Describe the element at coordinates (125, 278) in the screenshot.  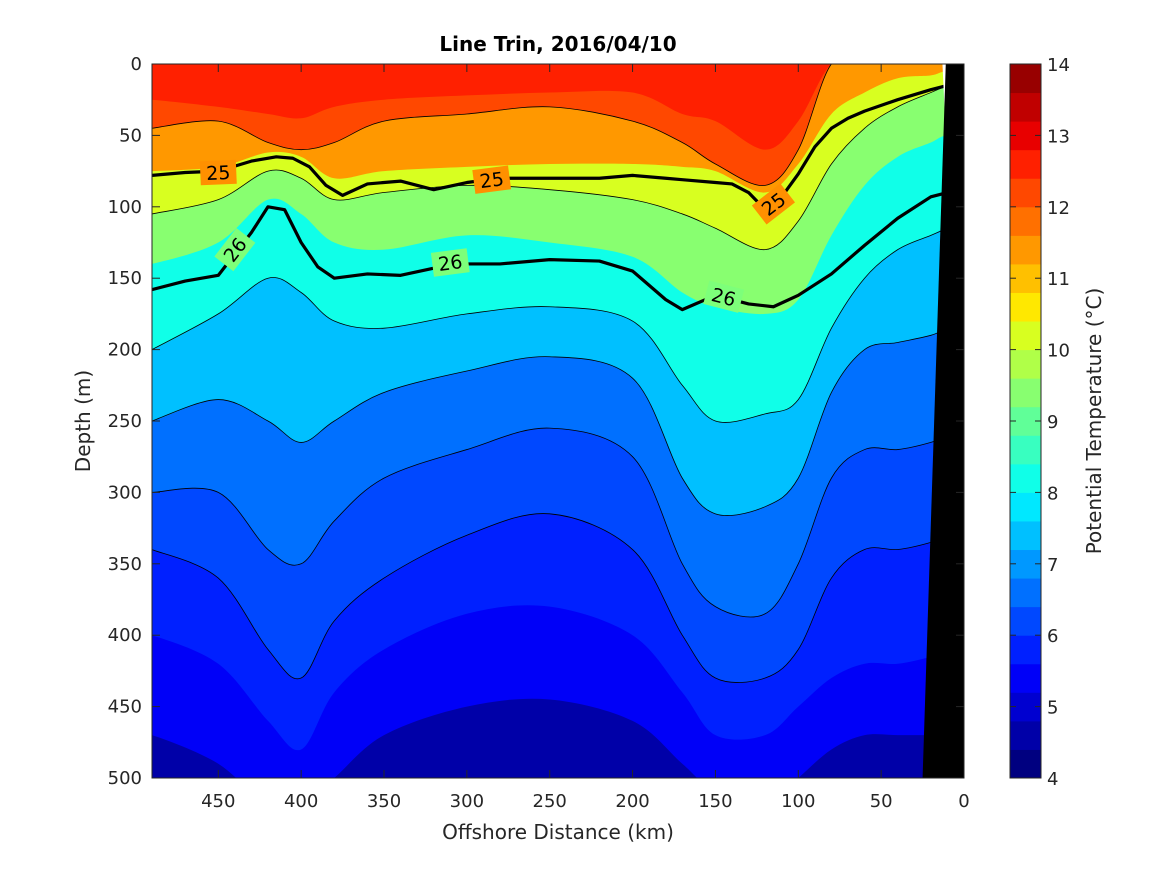
I see `y-tick-label: 150` at that location.